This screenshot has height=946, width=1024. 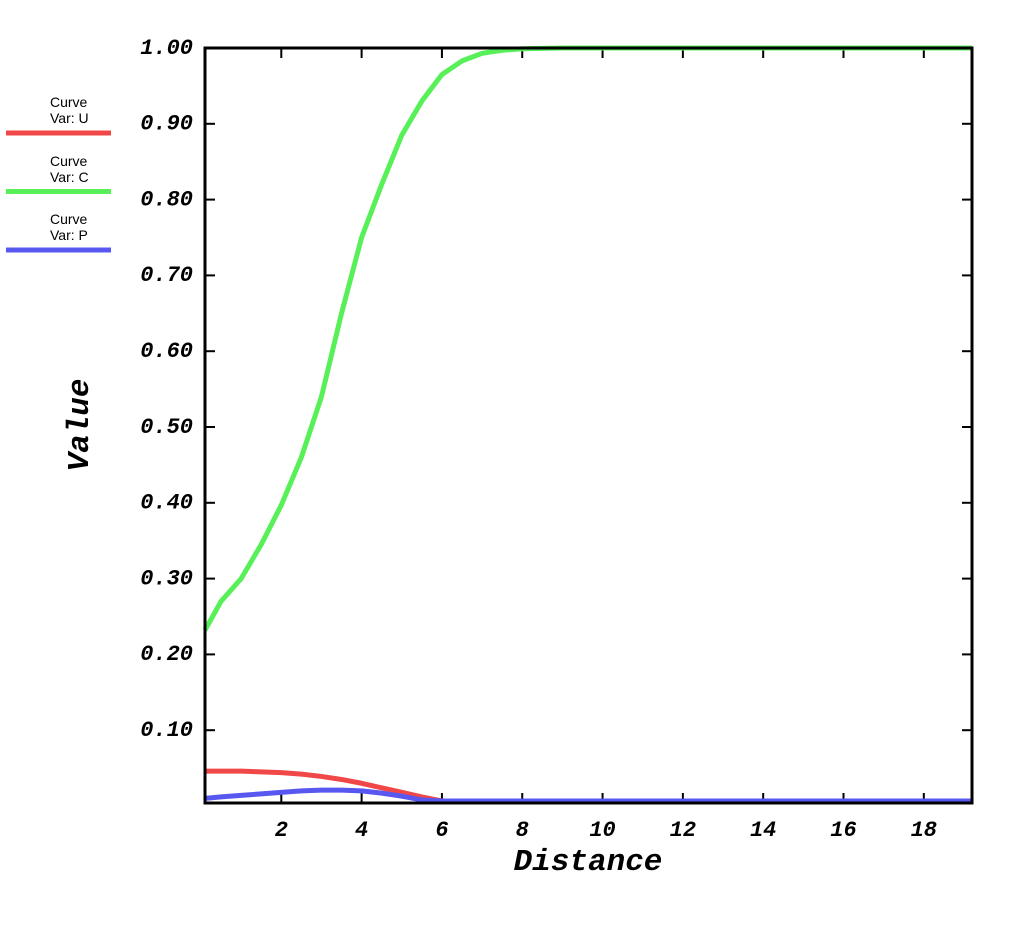 I want to click on x-tick-label: 14, so click(x=763, y=830).